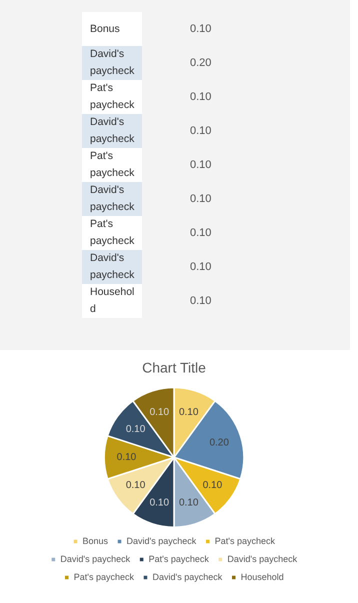 This screenshot has height=603, width=358. What do you see at coordinates (201, 63) in the screenshot?
I see `text: 0.20` at bounding box center [201, 63].